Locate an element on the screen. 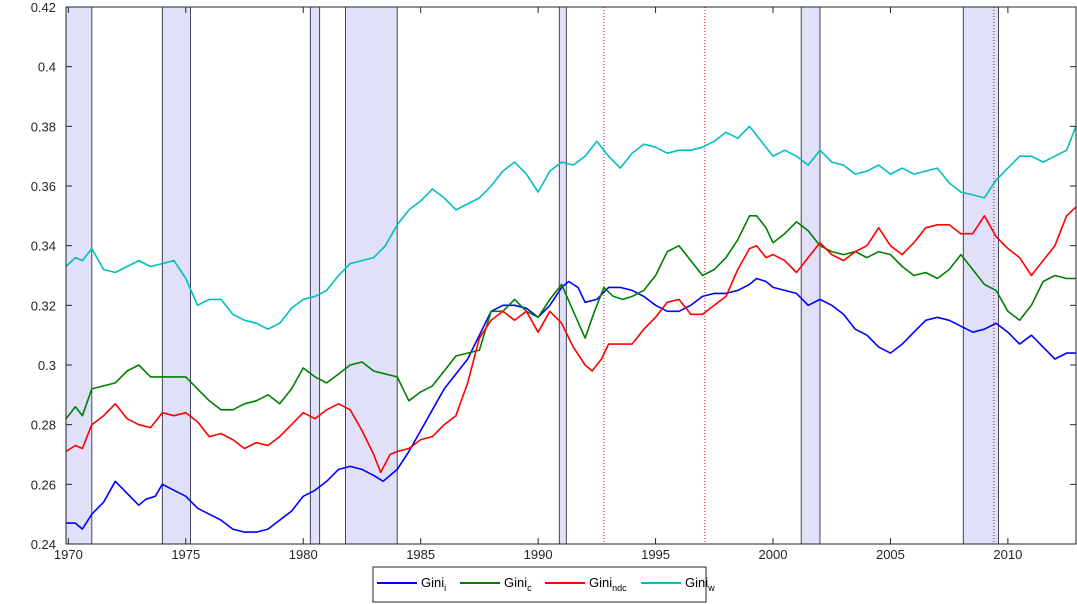  y-tick-label: 0.4 is located at coordinates (47, 67).